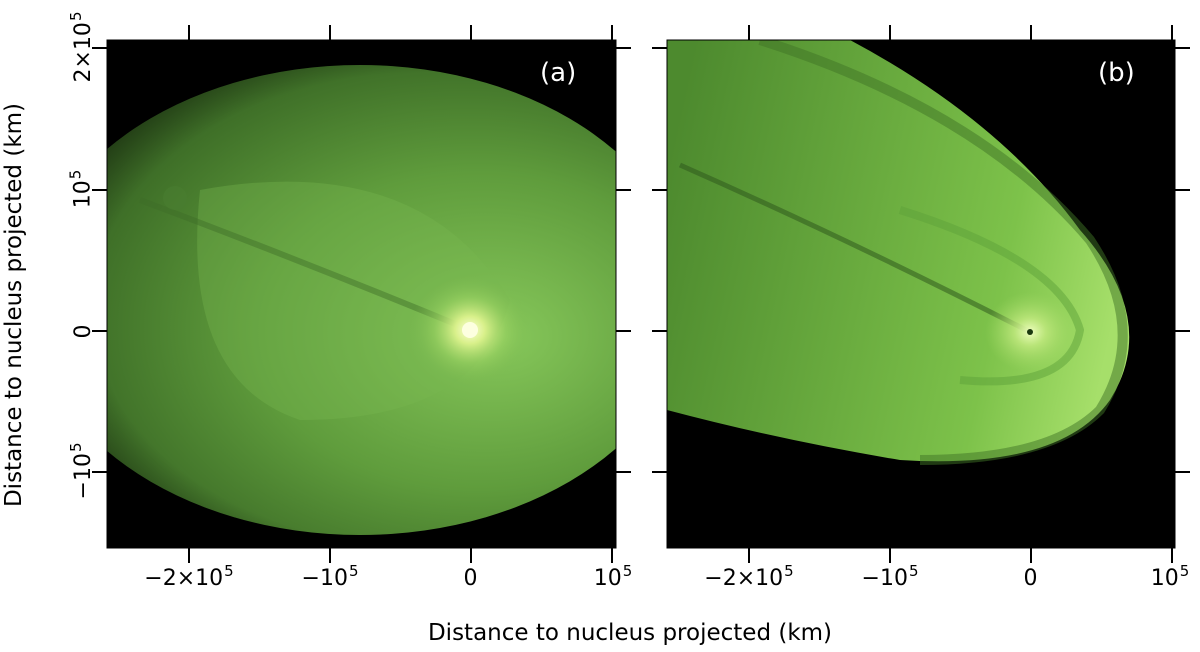  What do you see at coordinates (855, 248) in the screenshot?
I see `panel-b-tail-streak` at bounding box center [855, 248].